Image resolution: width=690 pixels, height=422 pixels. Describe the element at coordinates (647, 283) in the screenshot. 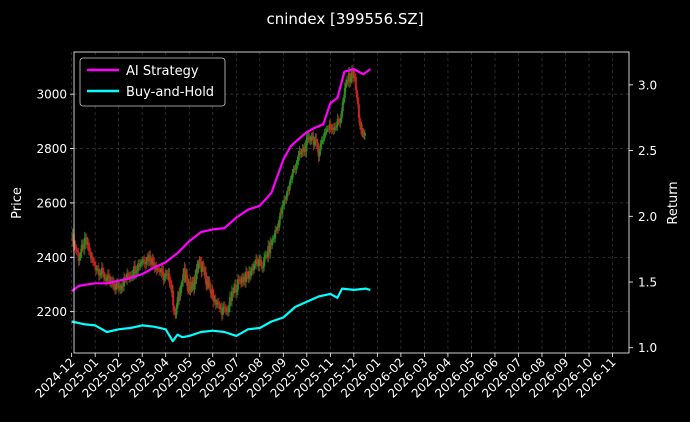

I see `y-right-tick-label: 1.5` at that location.